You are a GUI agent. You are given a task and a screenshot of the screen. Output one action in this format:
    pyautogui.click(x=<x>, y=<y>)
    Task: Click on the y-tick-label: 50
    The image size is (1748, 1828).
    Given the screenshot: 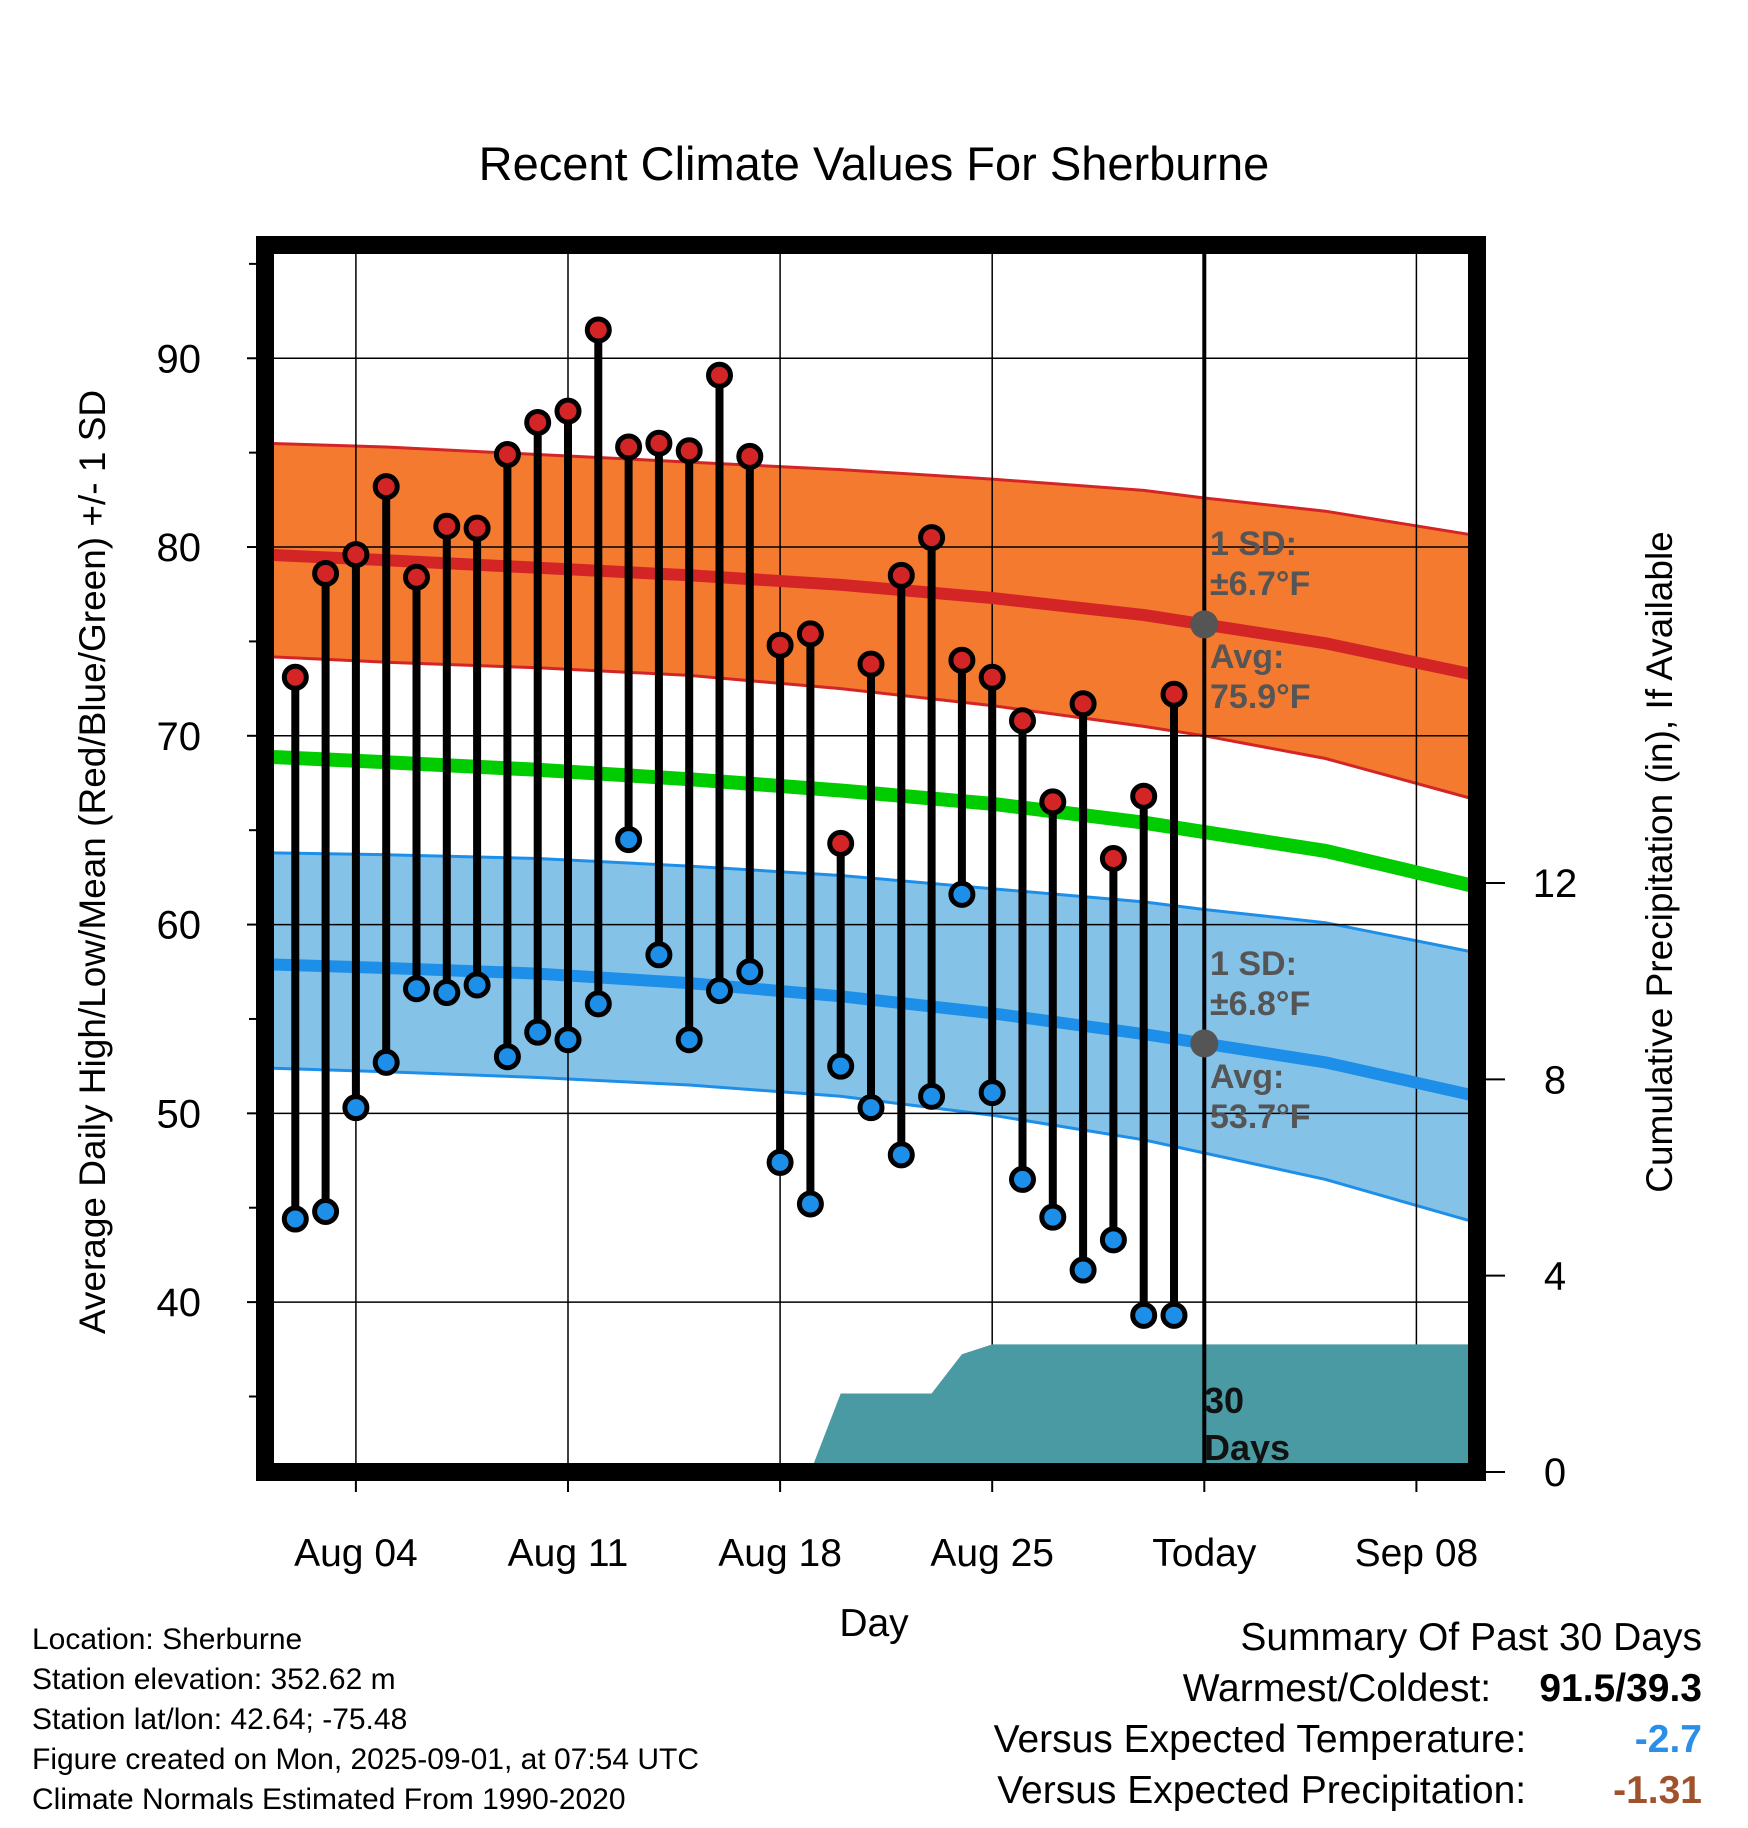 What is the action you would take?
    pyautogui.click(x=179, y=1114)
    